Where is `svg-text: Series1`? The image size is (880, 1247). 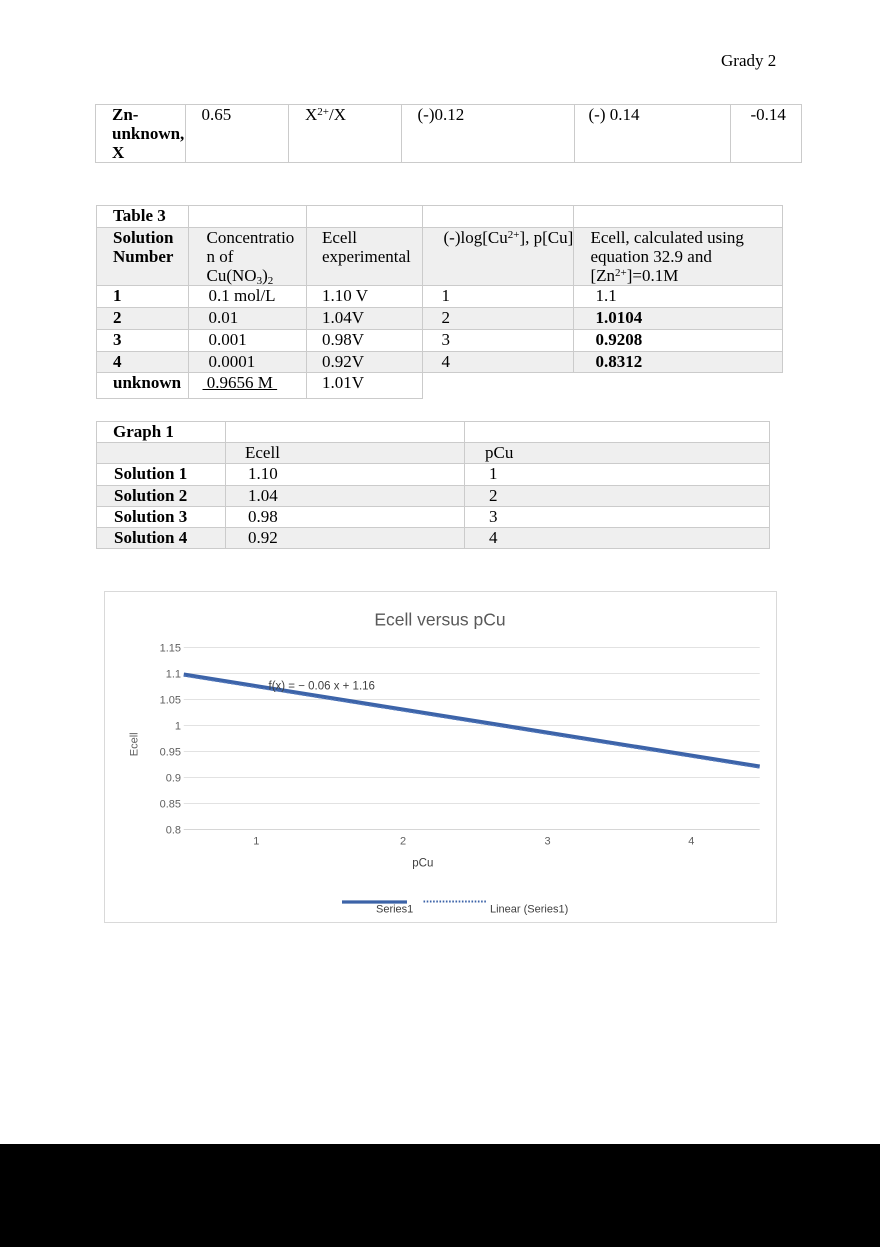 svg-text: Series1 is located at coordinates (394, 910).